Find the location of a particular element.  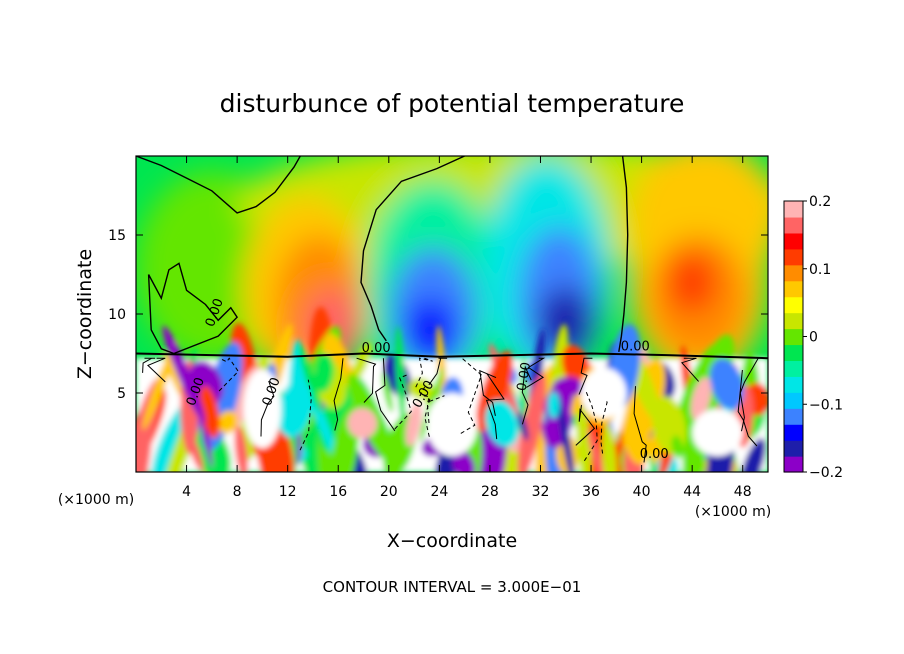

x-tick-label: 44 is located at coordinates (692, 492).